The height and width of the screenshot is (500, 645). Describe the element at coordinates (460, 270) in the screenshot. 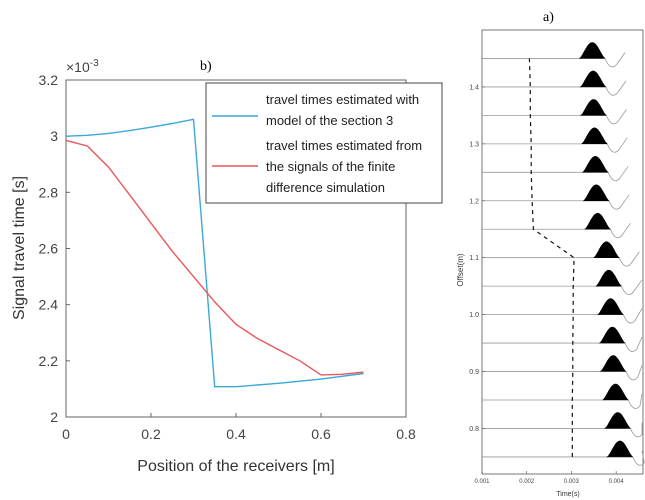

I see `right-y-axis-title: Offset(m)` at that location.